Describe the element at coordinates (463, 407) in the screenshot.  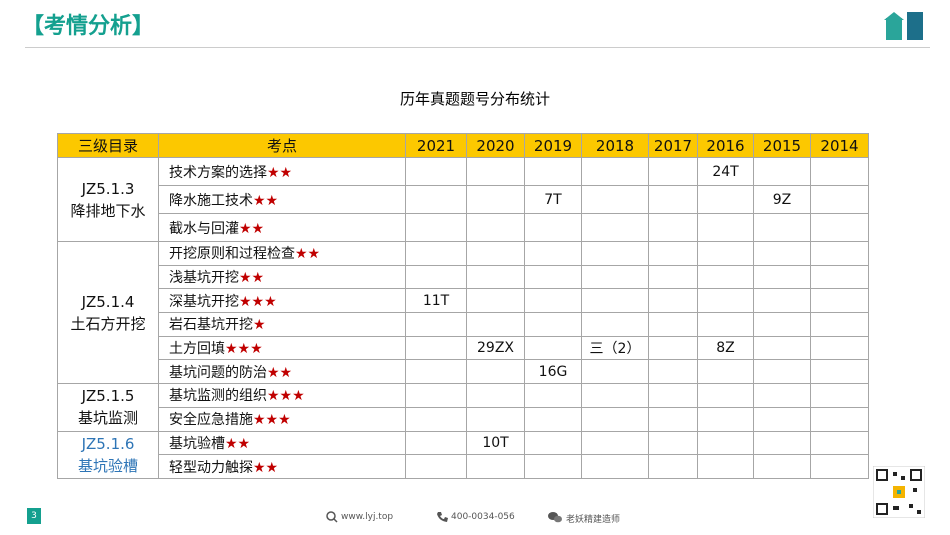
I see `table-row: JZ5.1.5 基坑监测 基坑监测的组织★★★` at that location.